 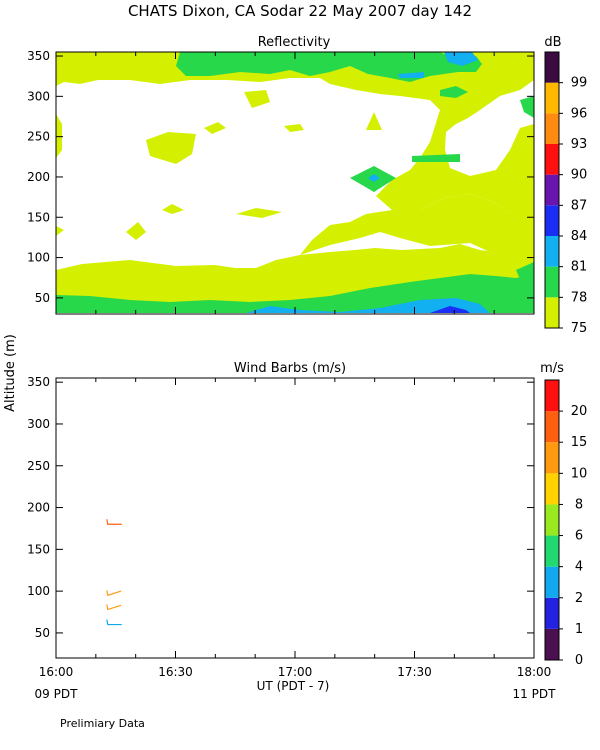 I want to click on colorbar-label: 99, so click(x=579, y=83).